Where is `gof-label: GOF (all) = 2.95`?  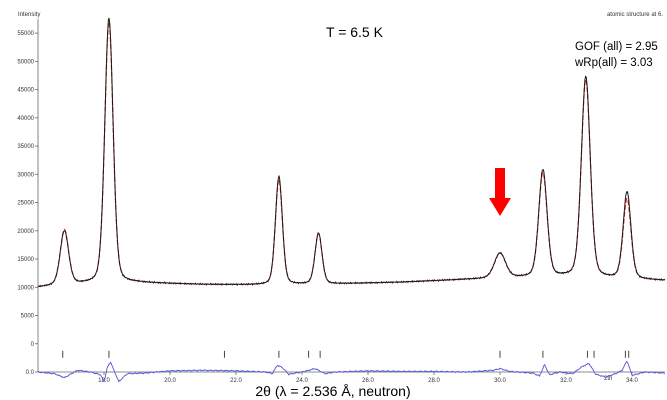
gof-label: GOF (all) = 2.95 is located at coordinates (616, 47).